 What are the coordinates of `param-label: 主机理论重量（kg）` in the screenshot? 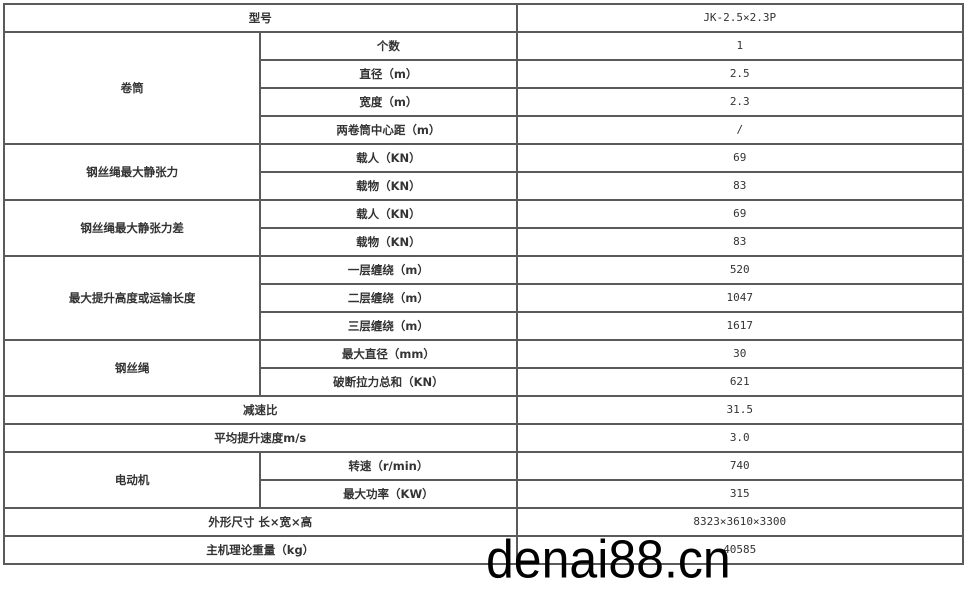 It's located at (260, 550).